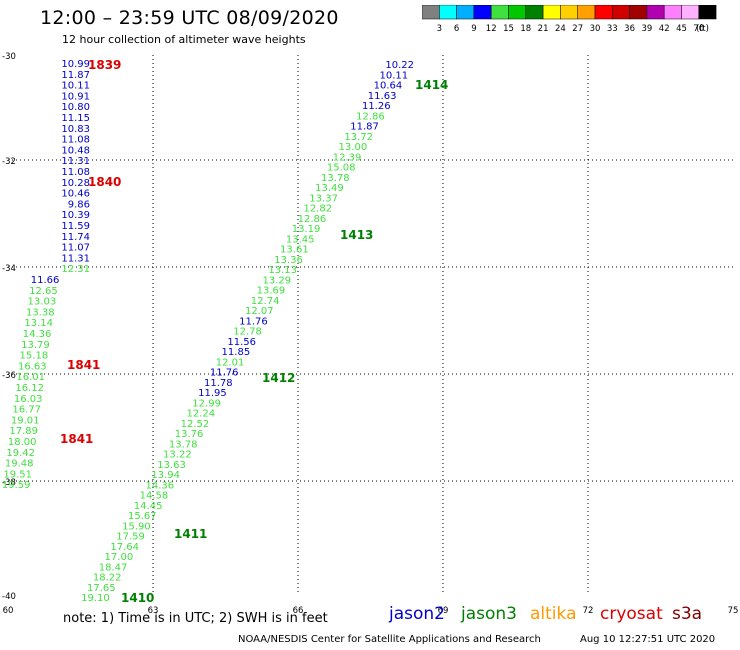  What do you see at coordinates (26, 410) in the screenshot?
I see `wave-height-reading: 16.77` at bounding box center [26, 410].